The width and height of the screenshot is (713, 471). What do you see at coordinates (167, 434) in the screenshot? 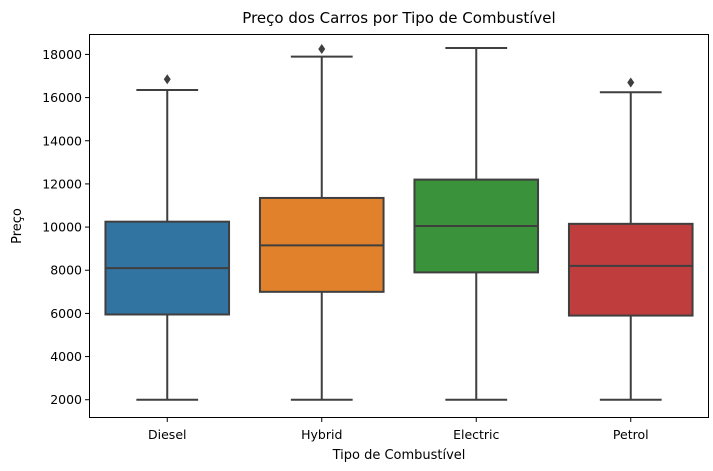
I see `x-tick-label: Diesel` at bounding box center [167, 434].